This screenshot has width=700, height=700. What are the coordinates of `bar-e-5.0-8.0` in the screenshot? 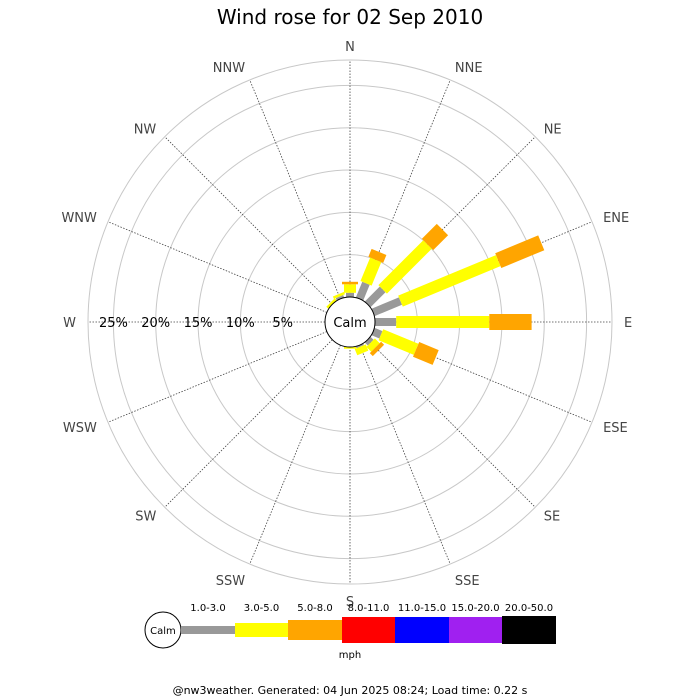 It's located at (510, 322).